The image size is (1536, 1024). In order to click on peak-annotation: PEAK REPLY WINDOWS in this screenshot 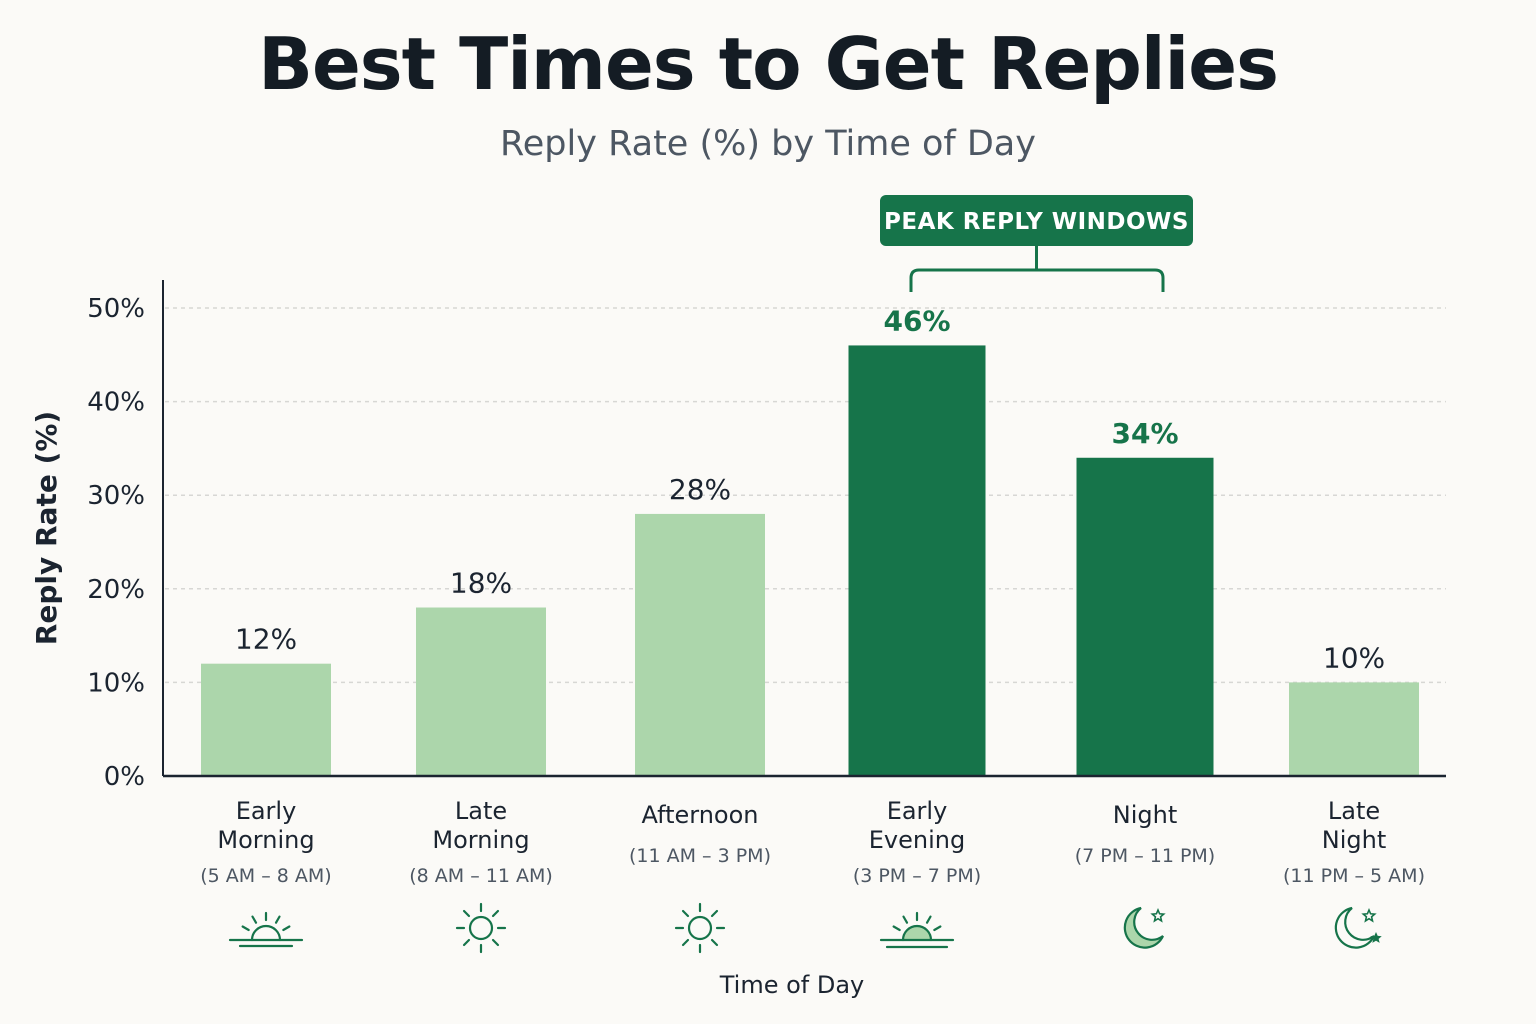, I will do `click(1036, 243)`.